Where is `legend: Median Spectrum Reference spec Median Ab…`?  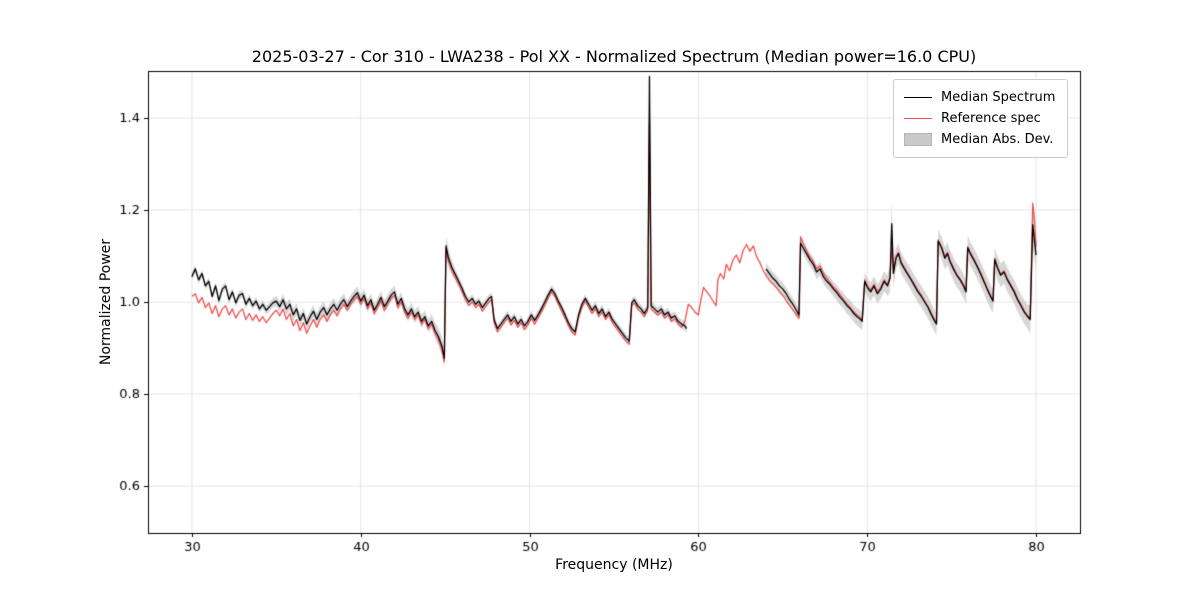
legend: Median Spectrum Reference spec Median Ab… is located at coordinates (981, 118).